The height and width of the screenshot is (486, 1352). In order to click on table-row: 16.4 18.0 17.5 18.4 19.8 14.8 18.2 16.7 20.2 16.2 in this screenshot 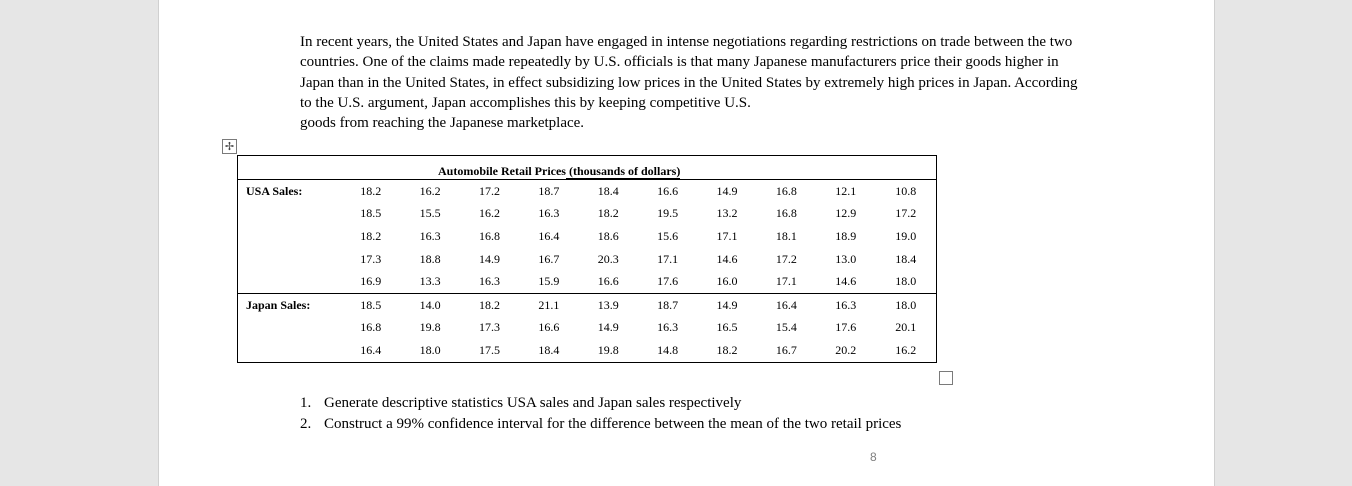, I will do `click(587, 350)`.